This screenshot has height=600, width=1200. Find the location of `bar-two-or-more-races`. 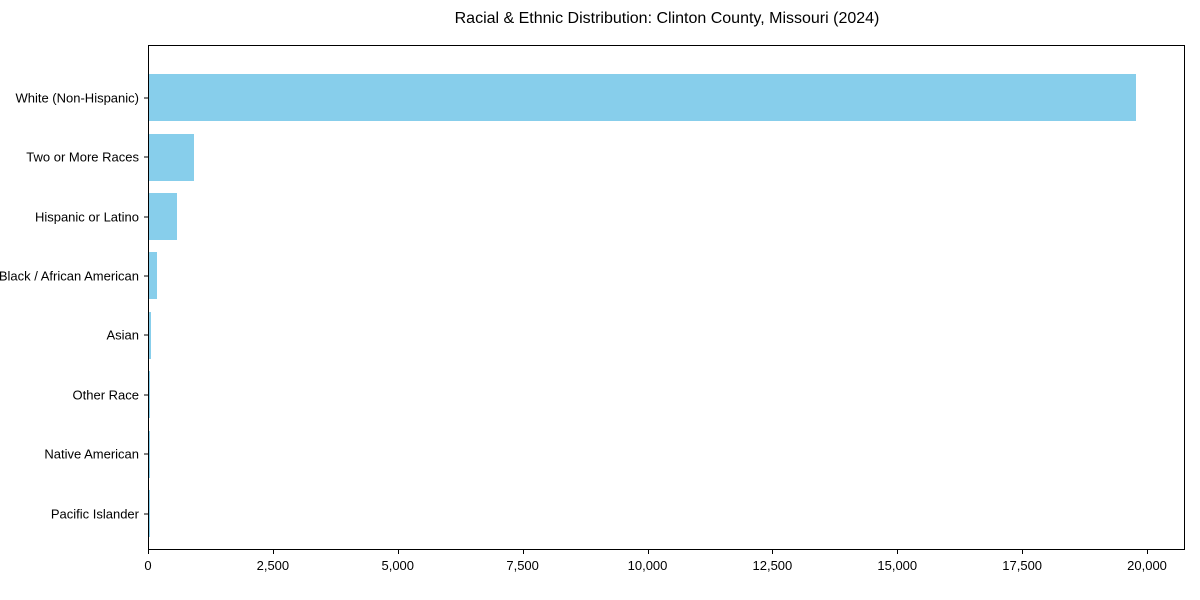

bar-two-or-more-races is located at coordinates (172, 157).